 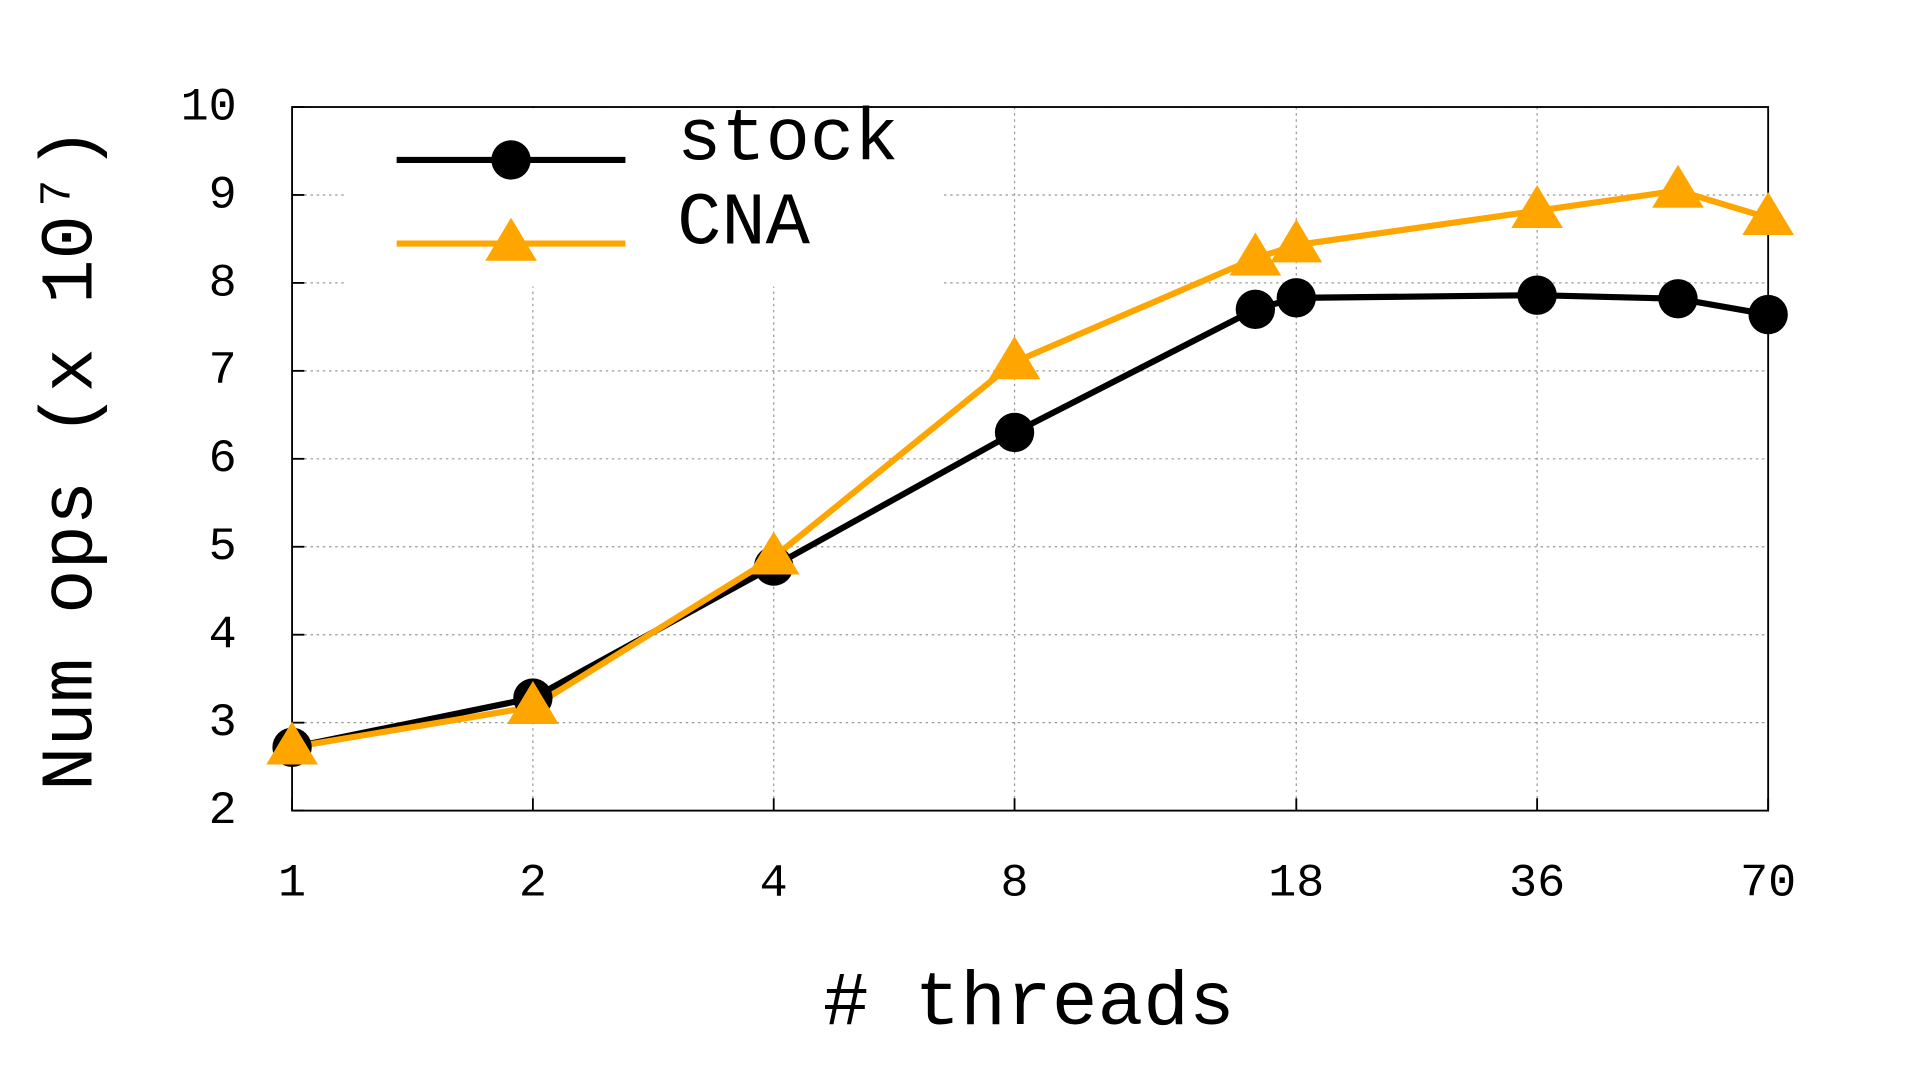 What do you see at coordinates (223, 371) in the screenshot?
I see `y-tick-label: 7` at bounding box center [223, 371].